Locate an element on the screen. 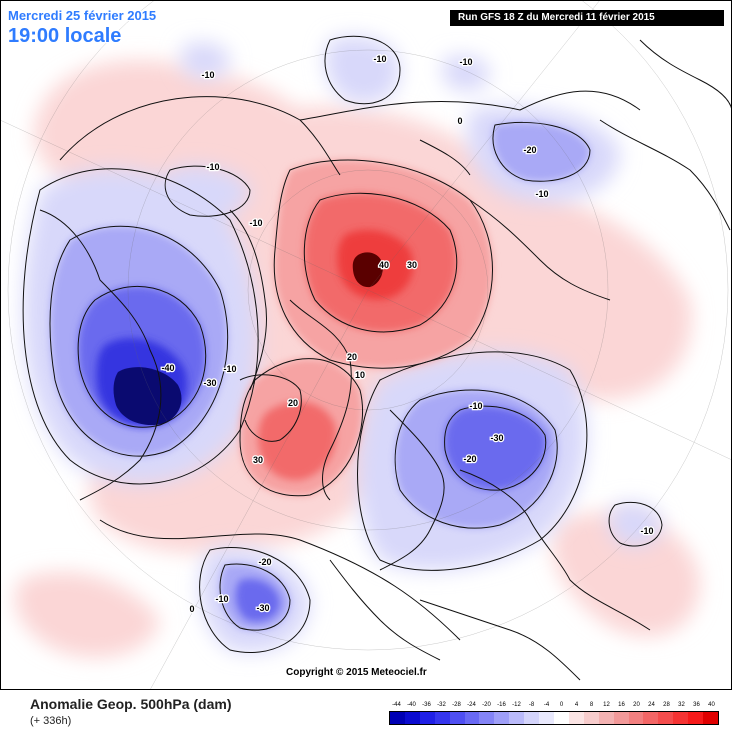  legend-tick-label: 40 is located at coordinates (711, 705).